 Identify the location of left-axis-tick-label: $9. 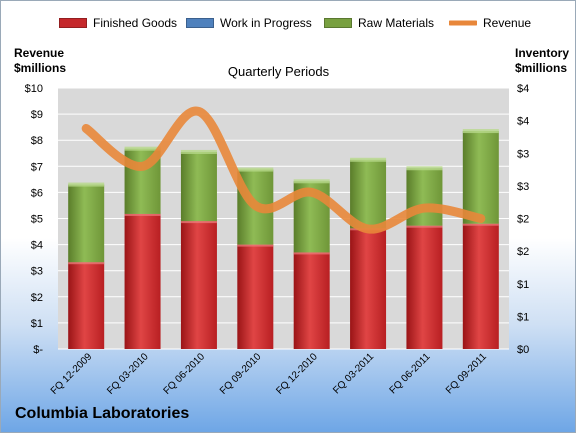
(37, 115).